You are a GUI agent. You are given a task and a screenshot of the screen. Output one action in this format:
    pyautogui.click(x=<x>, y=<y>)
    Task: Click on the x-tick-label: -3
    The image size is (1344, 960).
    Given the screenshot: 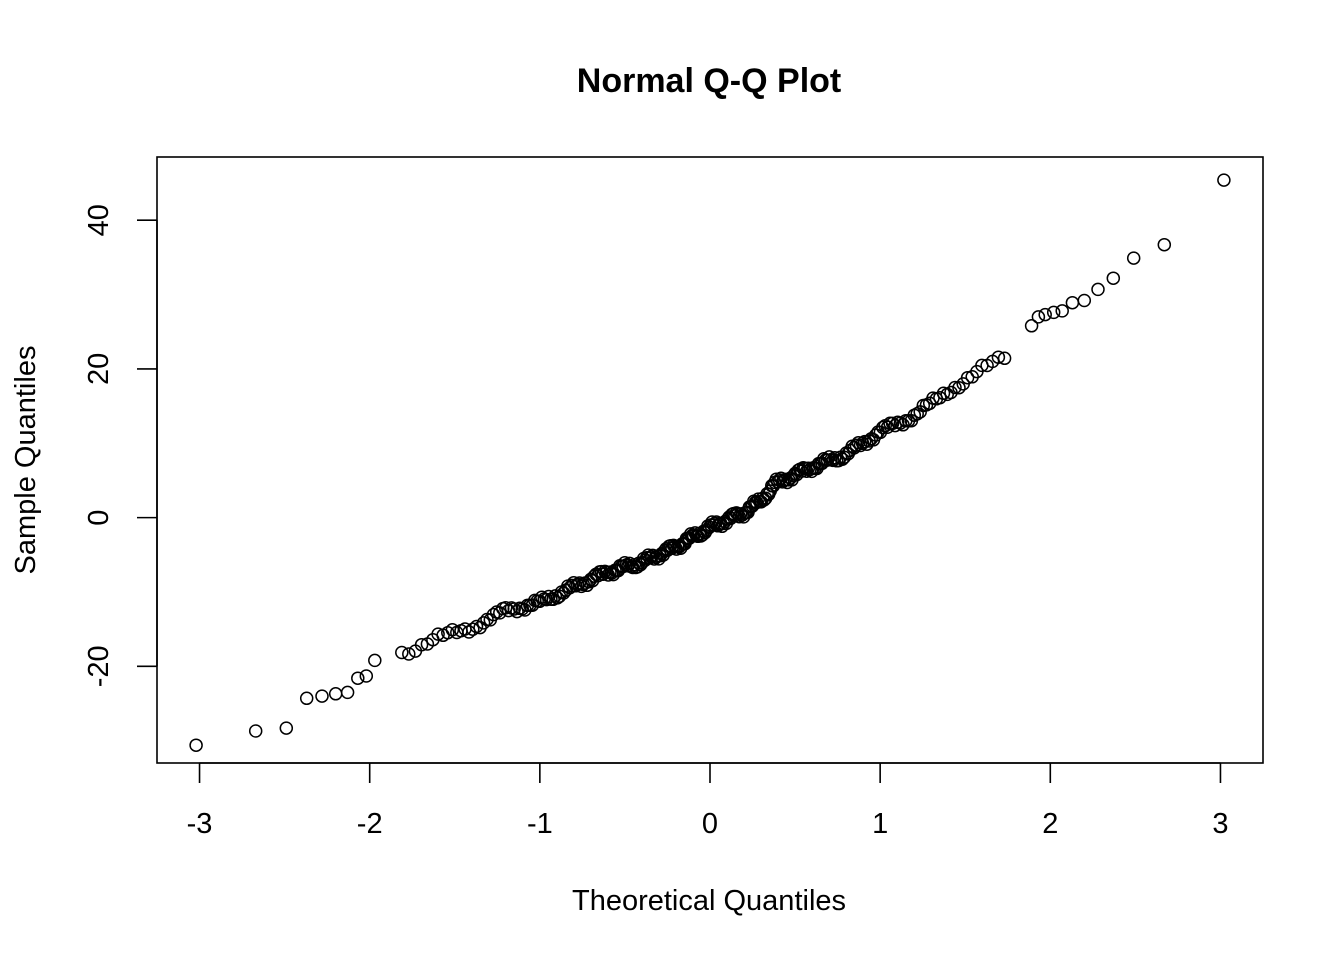 What is the action you would take?
    pyautogui.click(x=200, y=824)
    